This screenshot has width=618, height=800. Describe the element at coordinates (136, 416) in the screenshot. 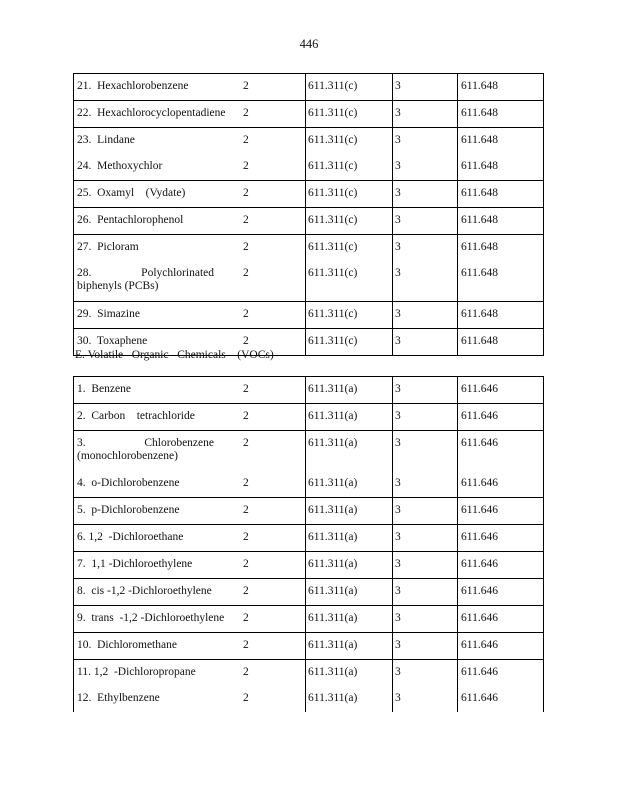

I see `contaminant-name: 2. Carbon tetrachloride` at that location.